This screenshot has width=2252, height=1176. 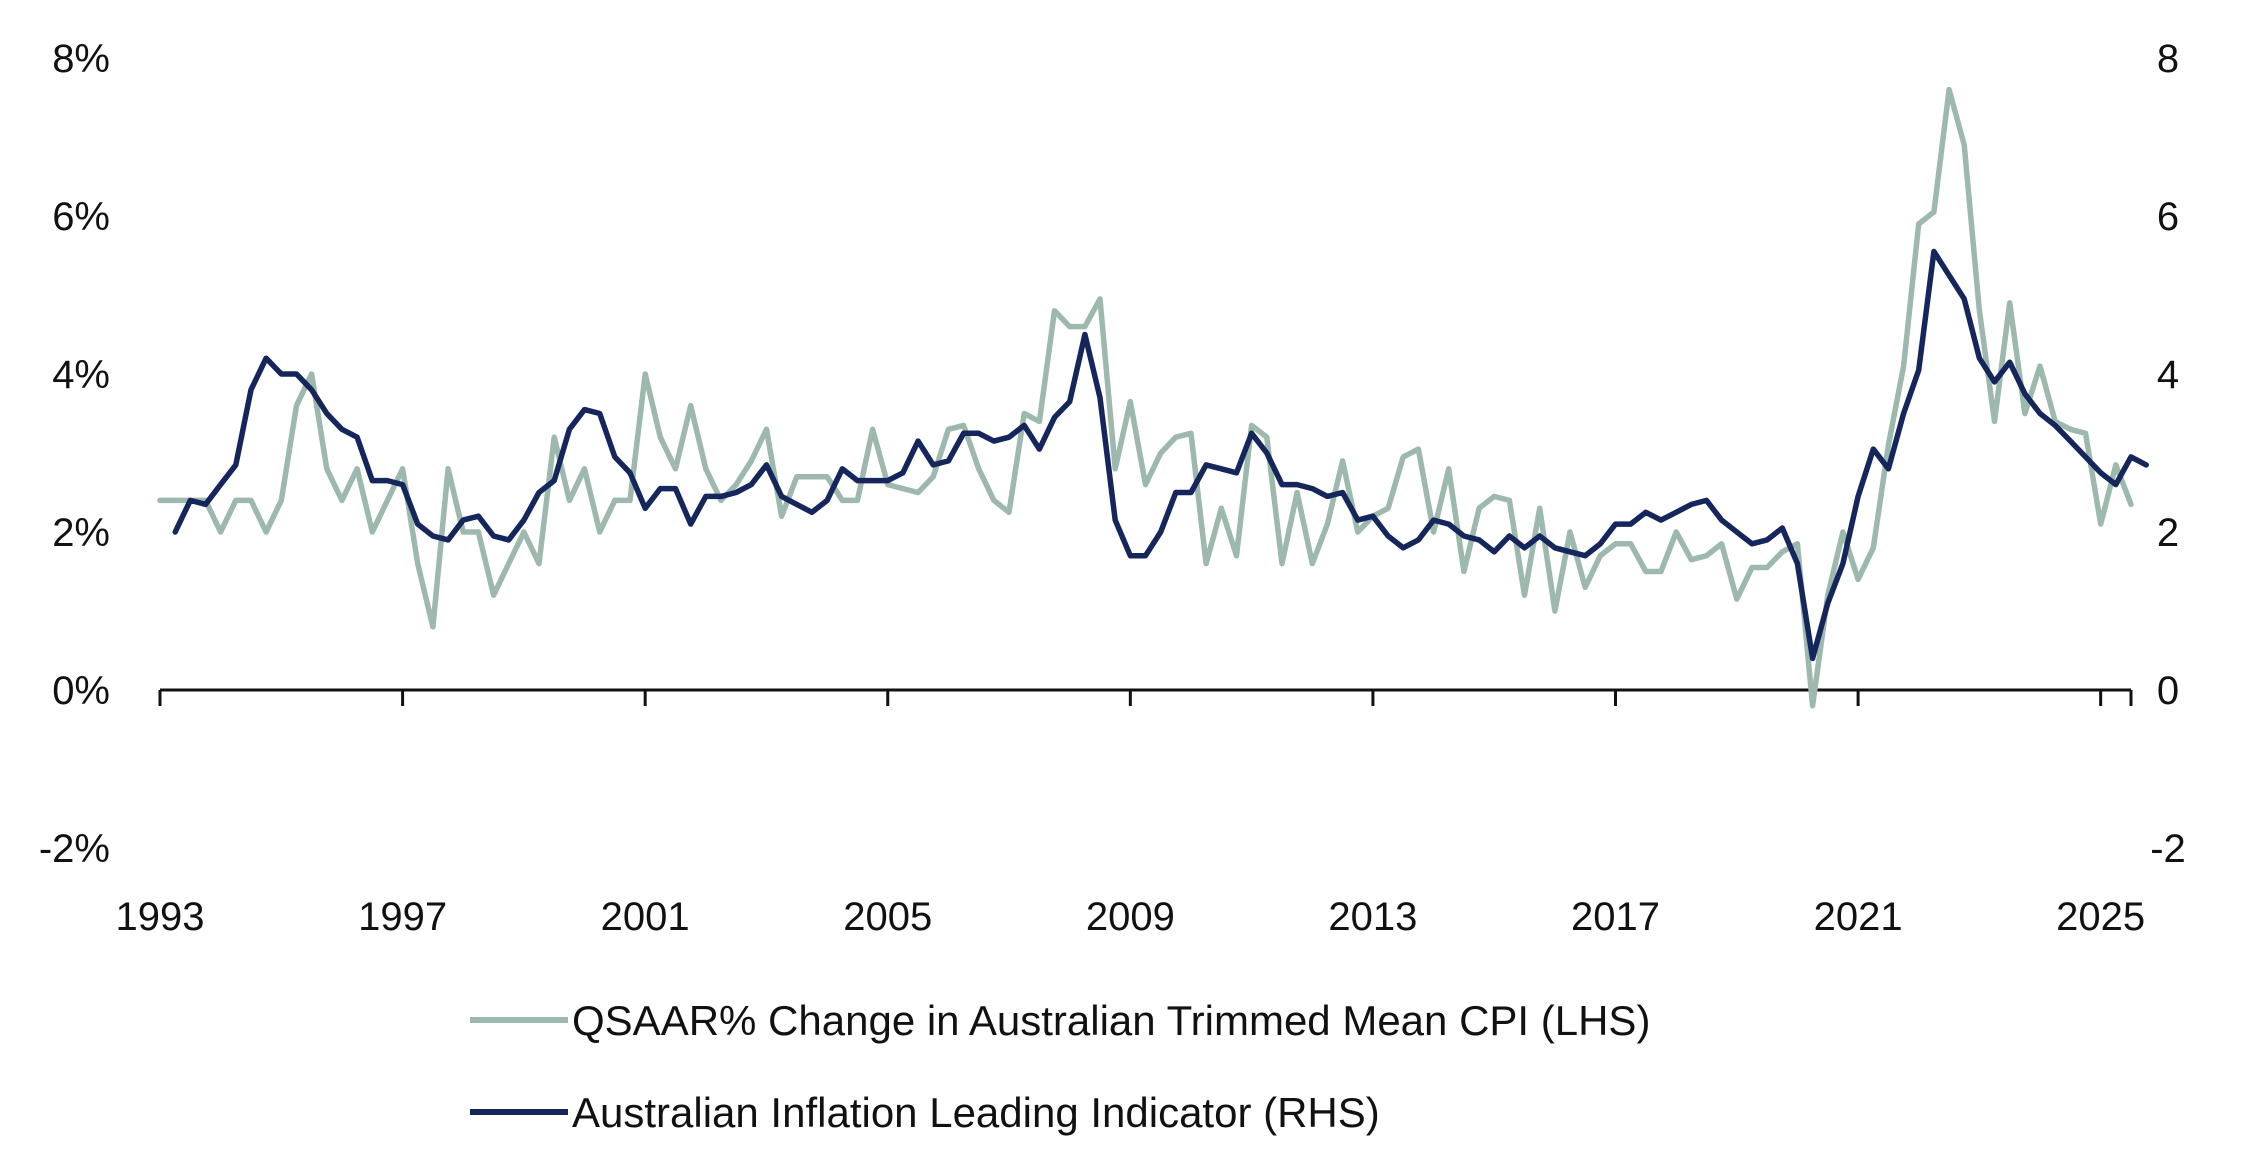 I want to click on right-axis-tick-labels: 8 6 4 2 0 -2, so click(x=2168, y=454).